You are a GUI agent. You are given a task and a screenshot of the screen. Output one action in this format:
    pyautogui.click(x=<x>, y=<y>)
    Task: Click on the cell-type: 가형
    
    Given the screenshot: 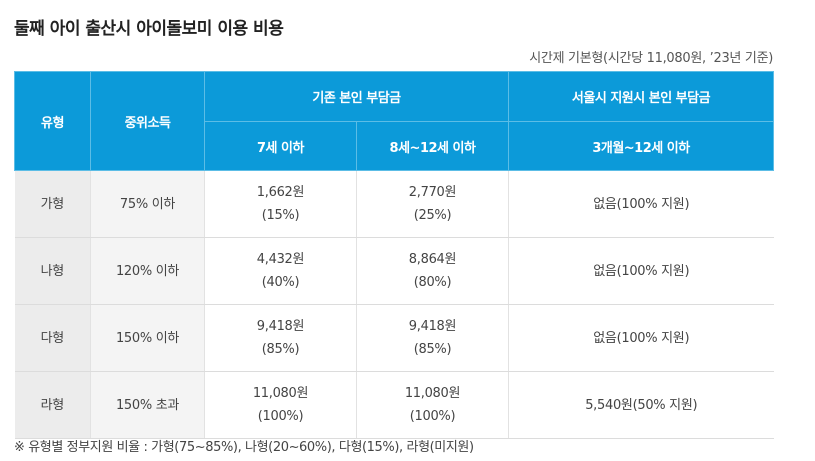 What is the action you would take?
    pyautogui.click(x=52, y=204)
    